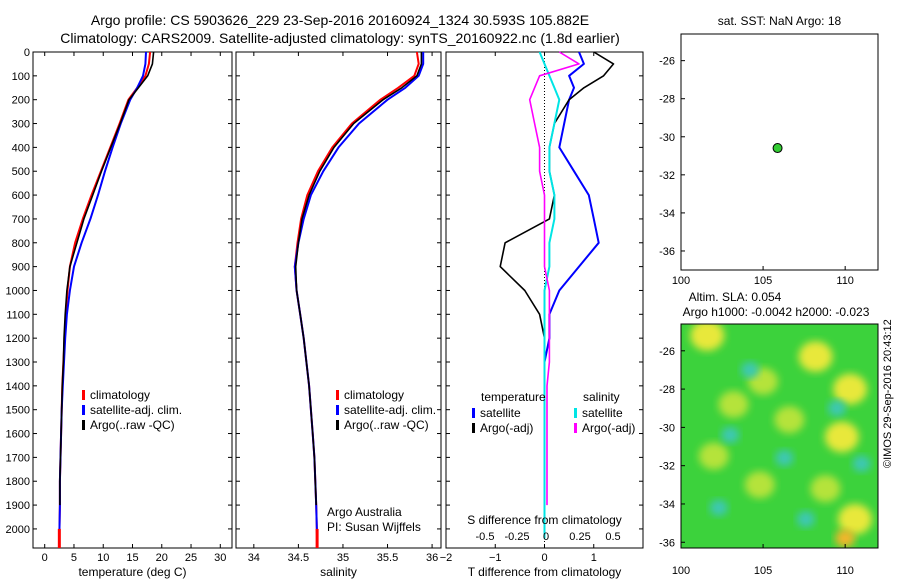  What do you see at coordinates (107, 278) in the screenshot?
I see `temperature-series-2-line` at bounding box center [107, 278].